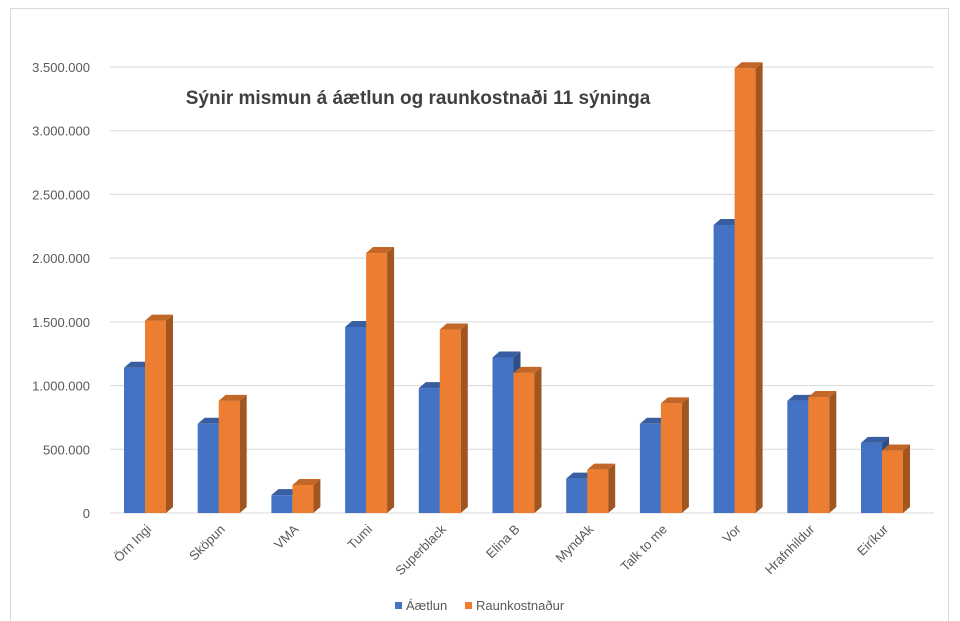 The width and height of the screenshot is (960, 621). I want to click on x-category-label: Eiríkur, so click(873, 540).